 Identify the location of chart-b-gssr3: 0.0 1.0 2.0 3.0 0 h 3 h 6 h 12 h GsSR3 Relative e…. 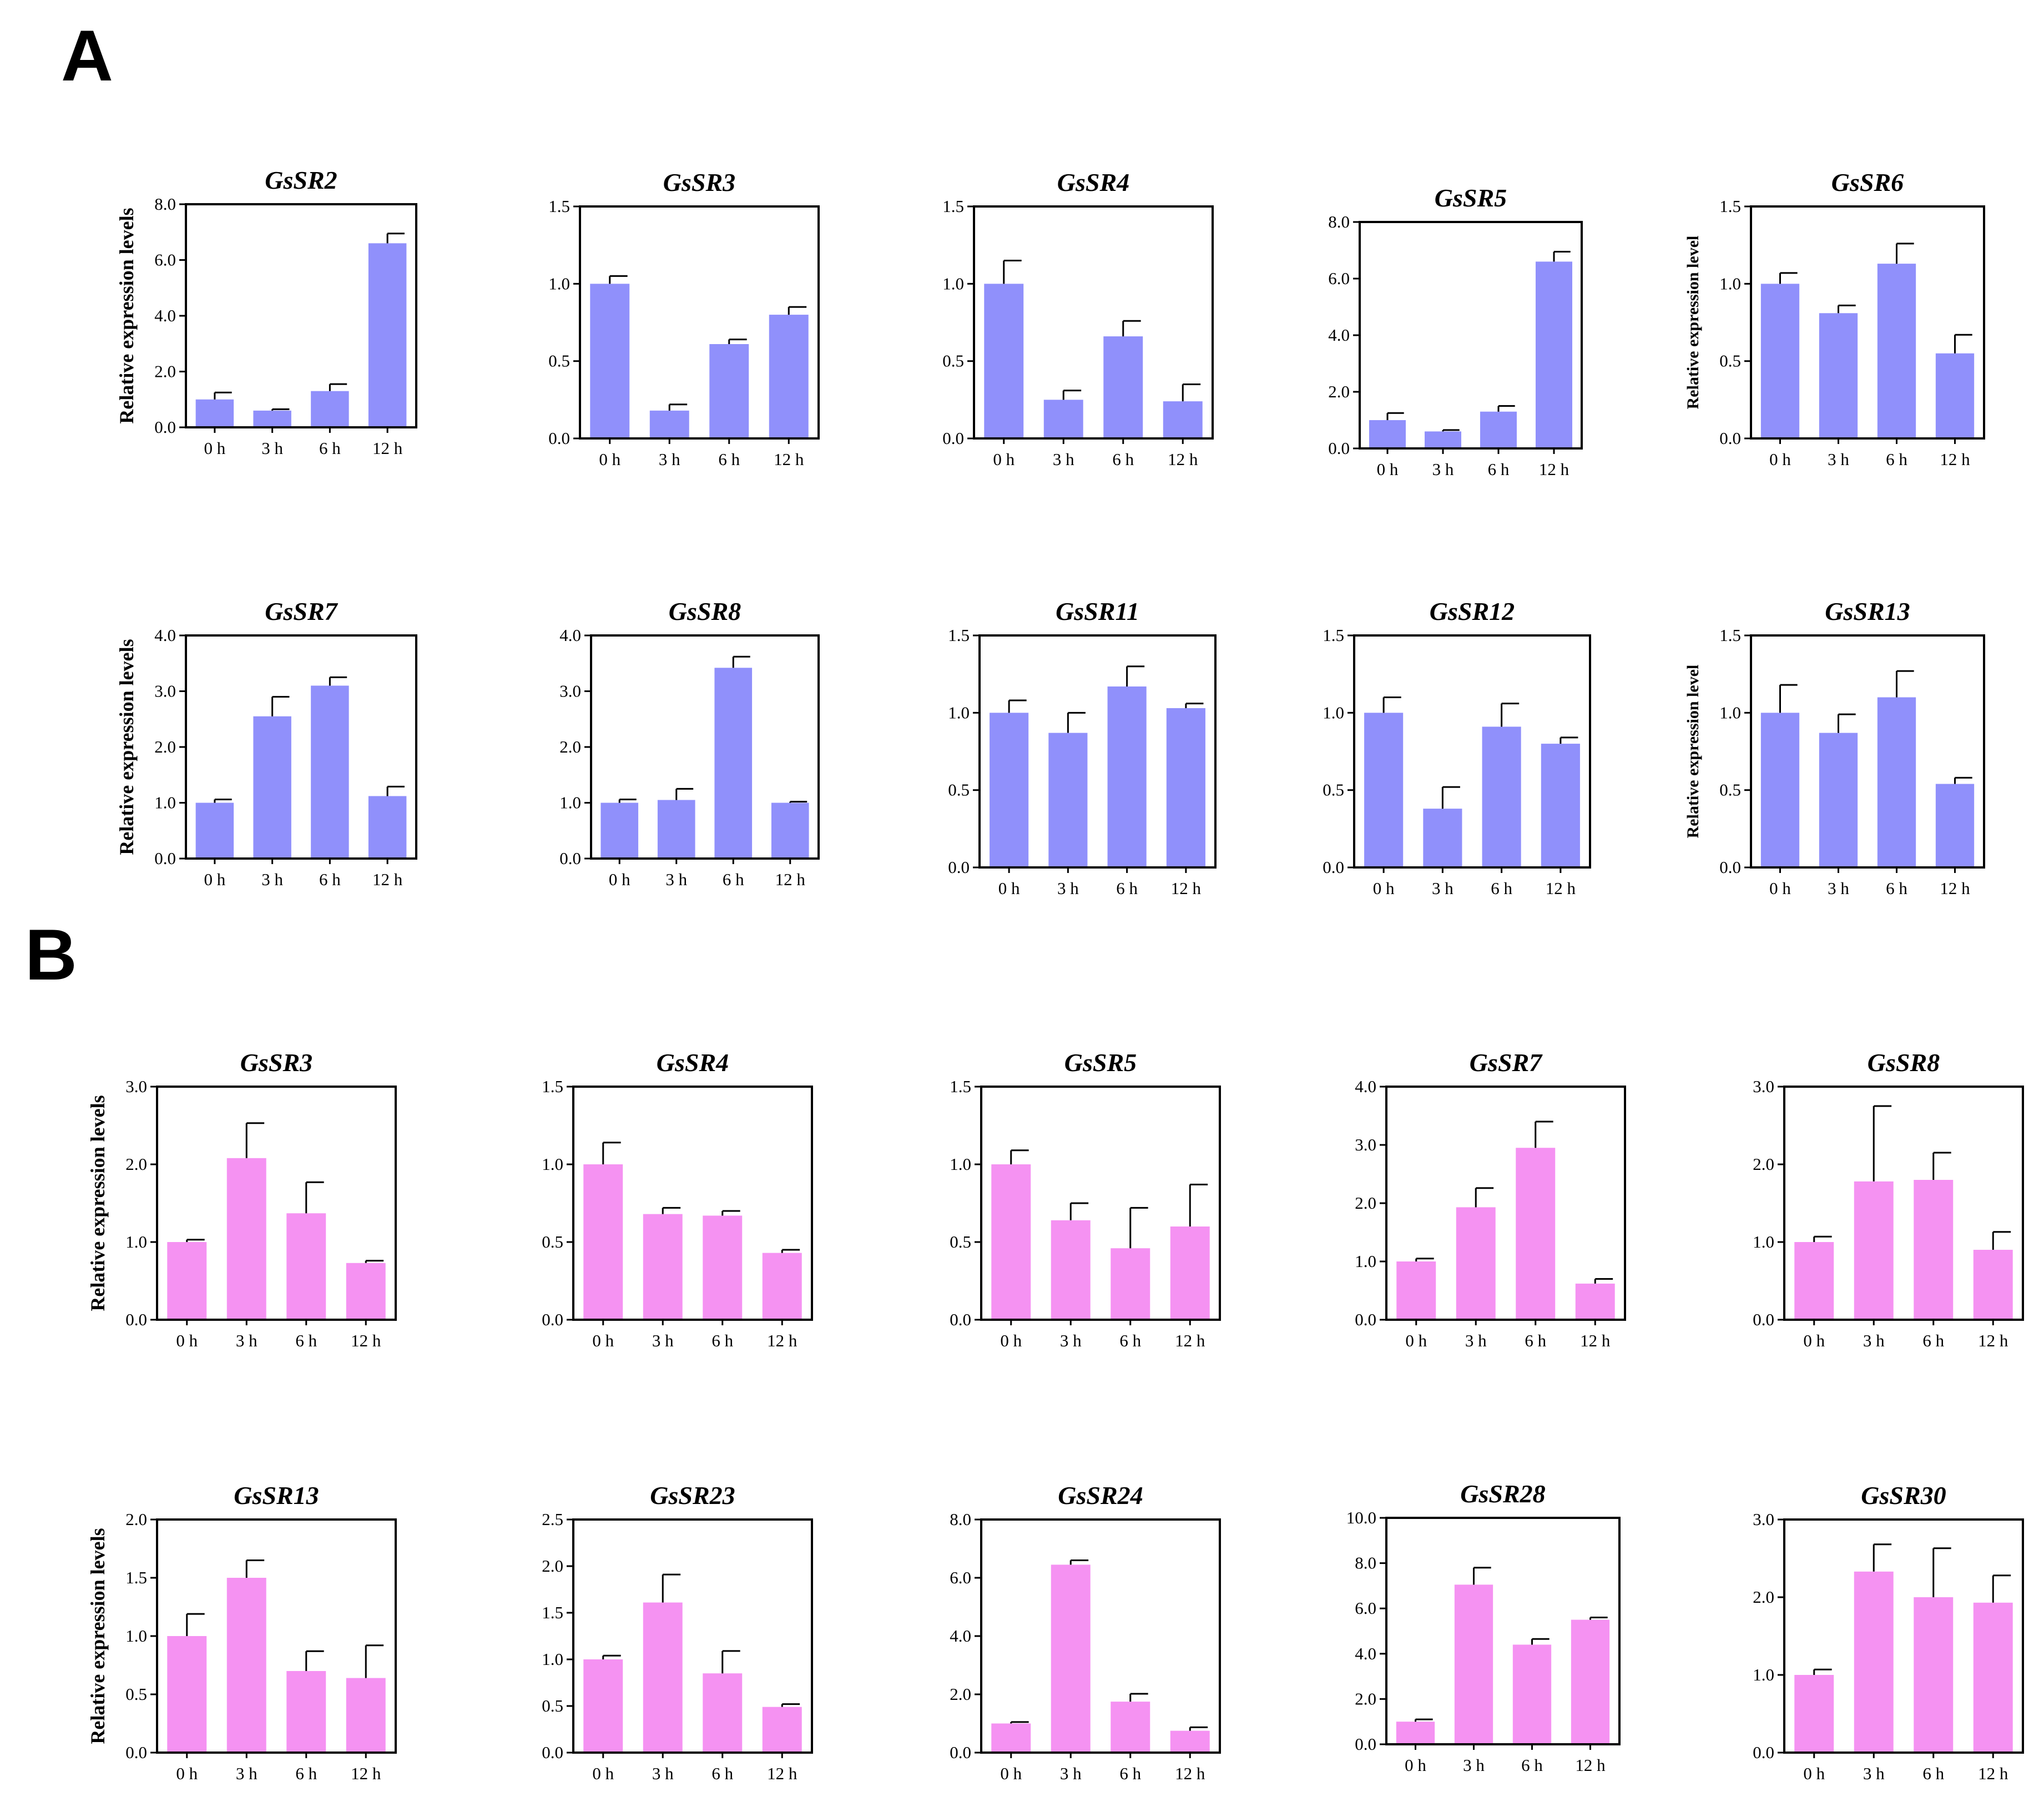
(242, 1199).